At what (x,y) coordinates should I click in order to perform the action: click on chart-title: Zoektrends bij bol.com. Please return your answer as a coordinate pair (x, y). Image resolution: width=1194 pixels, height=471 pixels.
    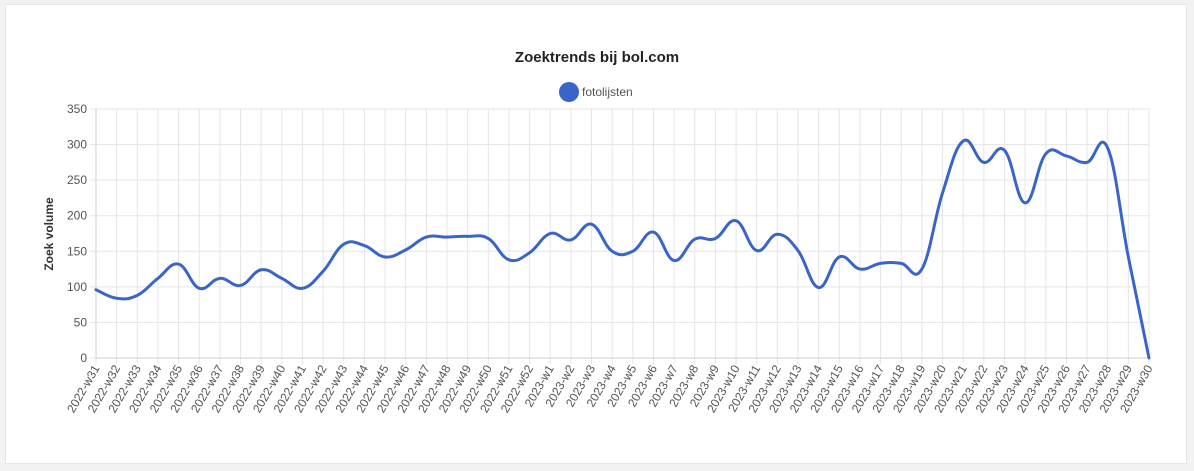
    Looking at the image, I should click on (597, 57).